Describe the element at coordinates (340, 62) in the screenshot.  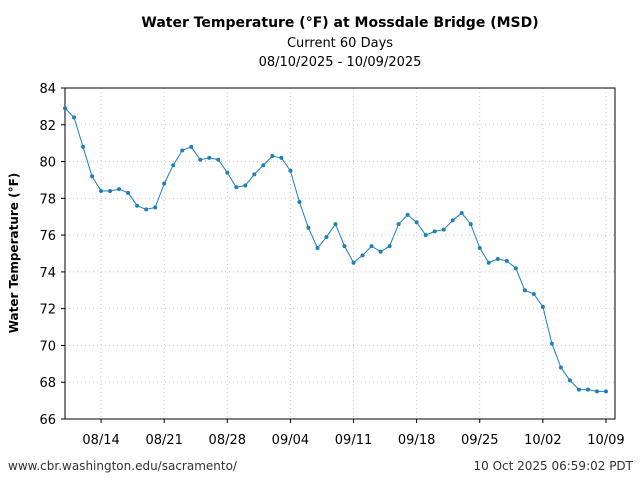
I see `chart-date-range: 08/10/2025 - 10/09/2025` at that location.